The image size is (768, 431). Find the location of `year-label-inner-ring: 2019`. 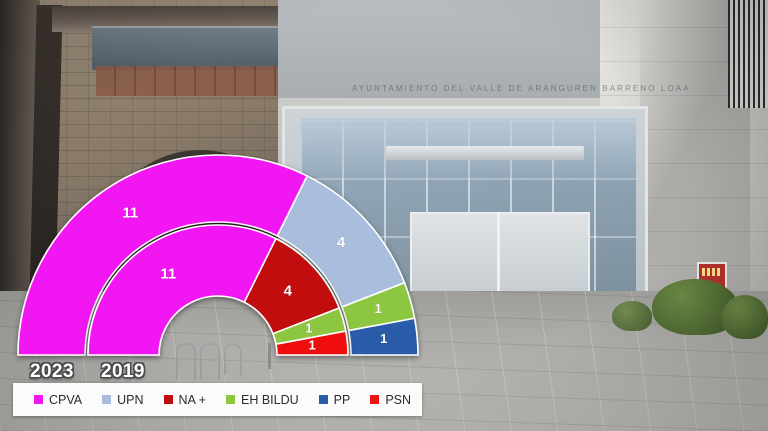

year-label-inner-ring: 2019 is located at coordinates (123, 371).